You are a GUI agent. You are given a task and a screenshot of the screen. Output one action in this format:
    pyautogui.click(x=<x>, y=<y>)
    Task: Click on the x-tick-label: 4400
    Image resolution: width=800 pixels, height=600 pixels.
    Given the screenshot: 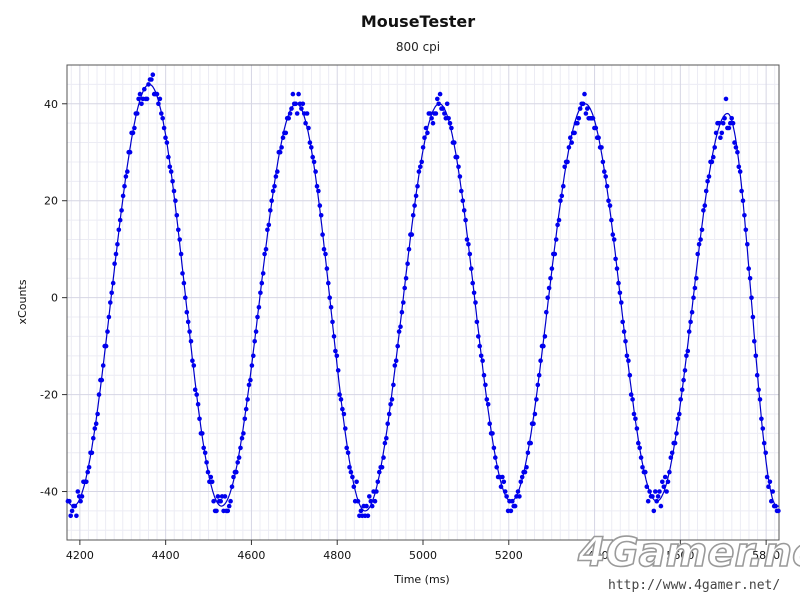 What is the action you would take?
    pyautogui.click(x=166, y=555)
    